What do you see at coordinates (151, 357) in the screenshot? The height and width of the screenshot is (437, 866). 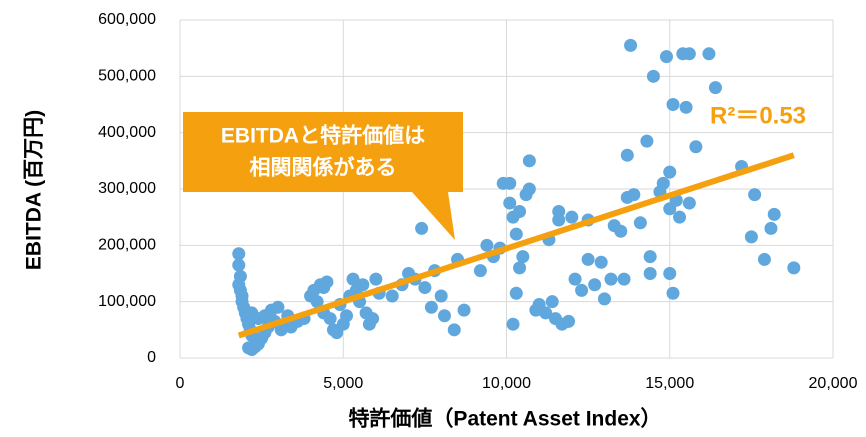 I see `y-tick-label: 0` at bounding box center [151, 357].